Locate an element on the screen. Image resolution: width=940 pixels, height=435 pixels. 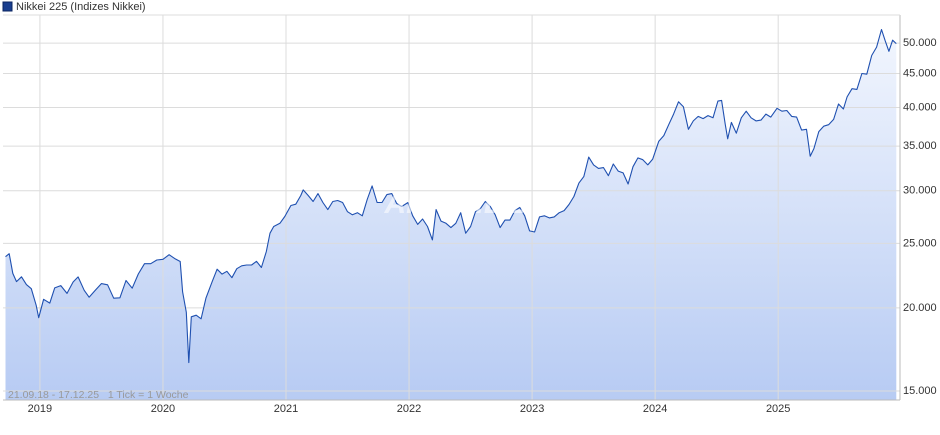
footnote: 21.09.18 - 17.12.25 1 Tick = 1 Woche is located at coordinates (98, 395).